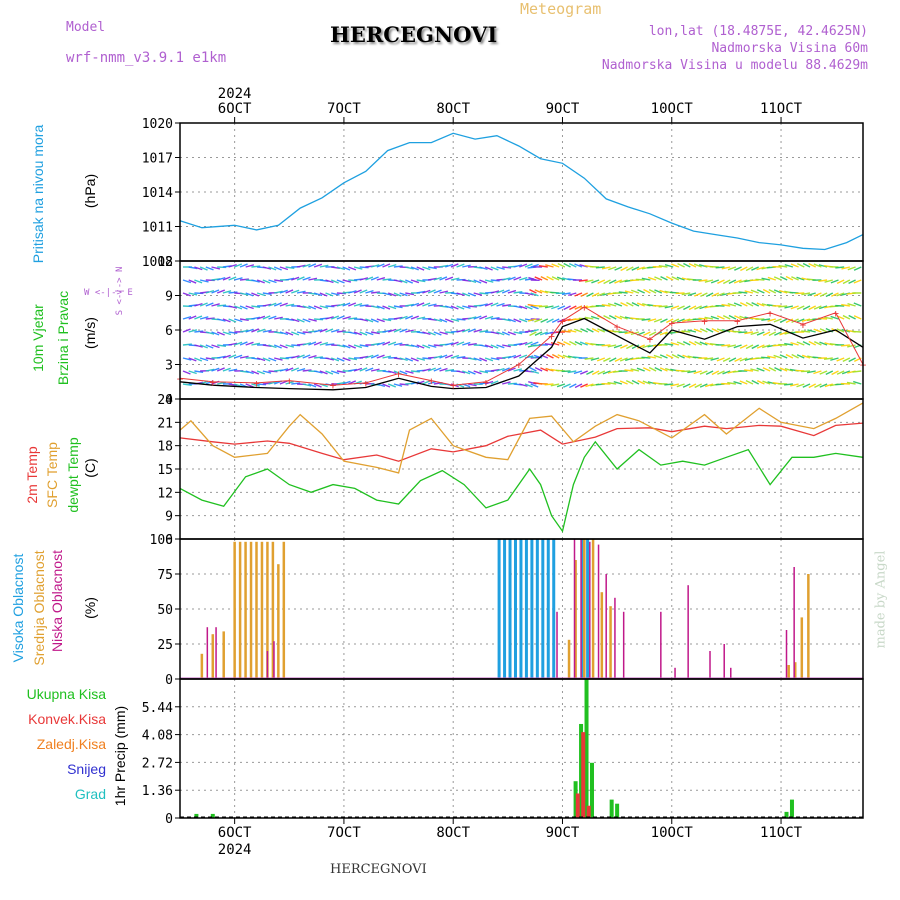 The width and height of the screenshot is (900, 900). I want to click on y-tick-label: 12, so click(165, 493).